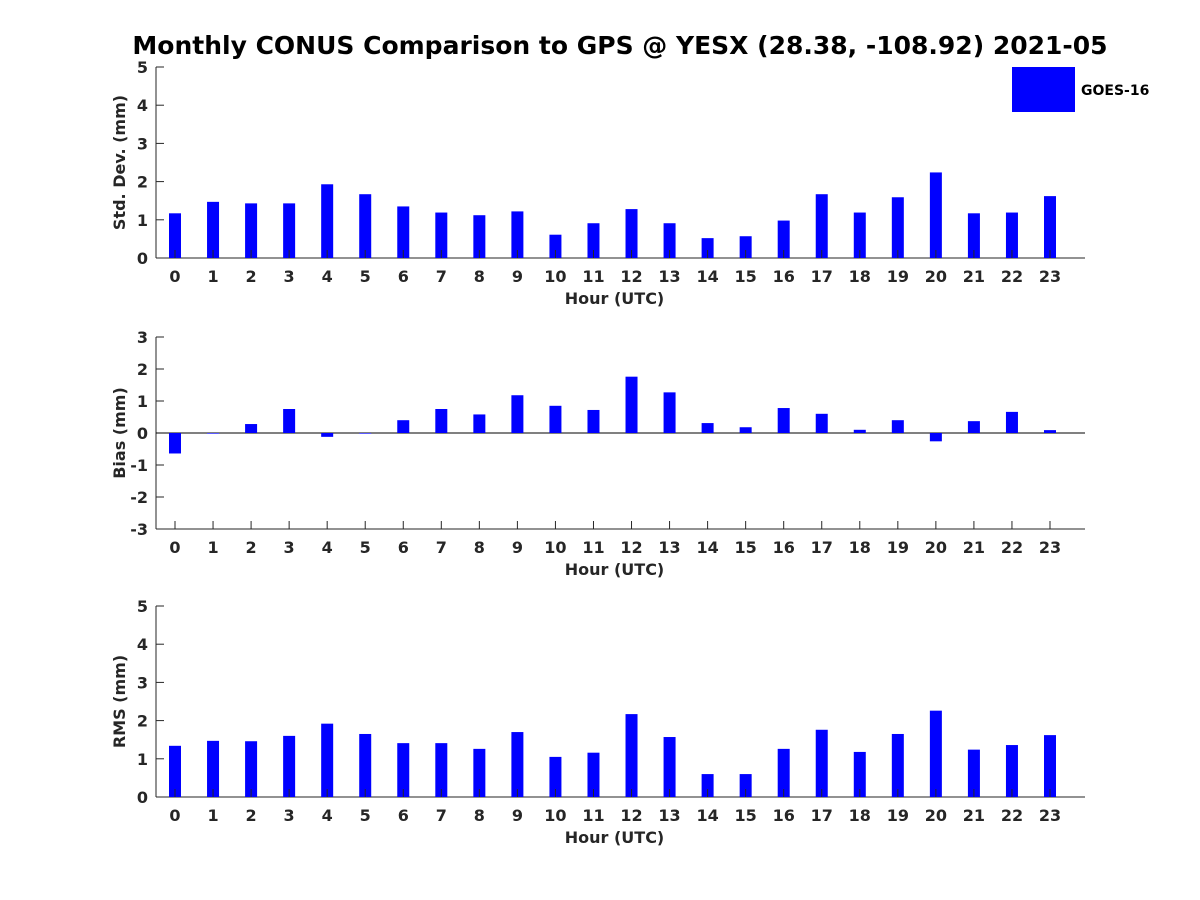  What do you see at coordinates (142, 143) in the screenshot?
I see `y-tick-label: 3` at bounding box center [142, 143].